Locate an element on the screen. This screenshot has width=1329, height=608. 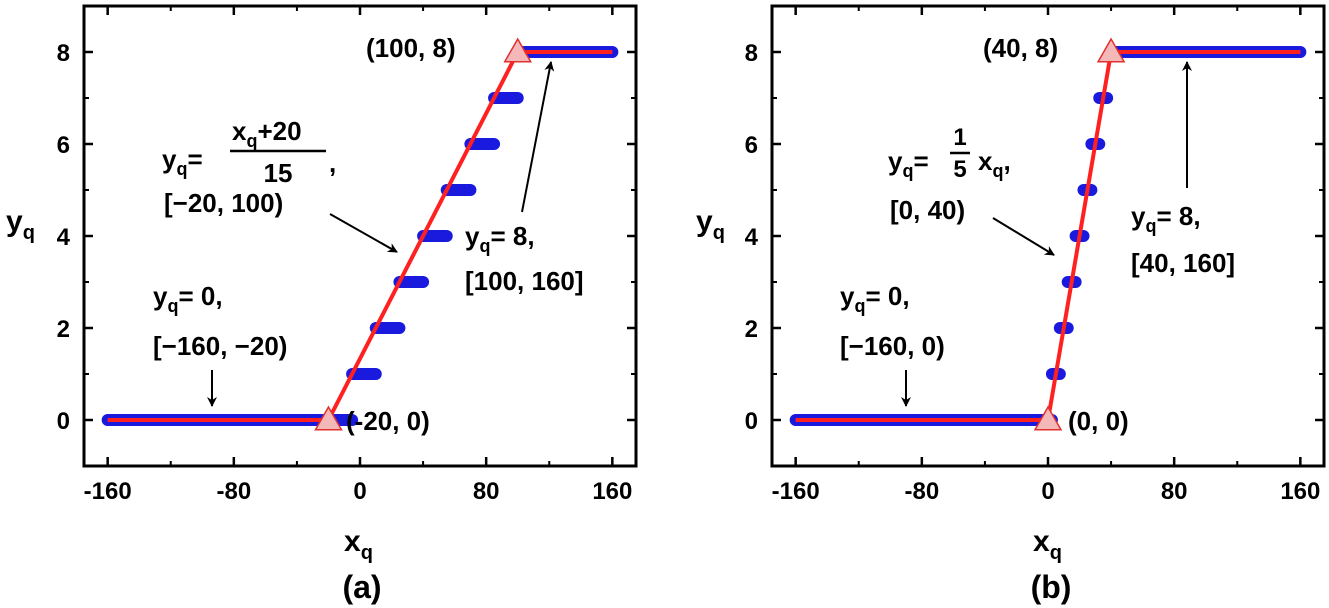
panel-a-annotation-mid: yq= xq+20 15 , [−20, 100) is located at coordinates (280, 184).